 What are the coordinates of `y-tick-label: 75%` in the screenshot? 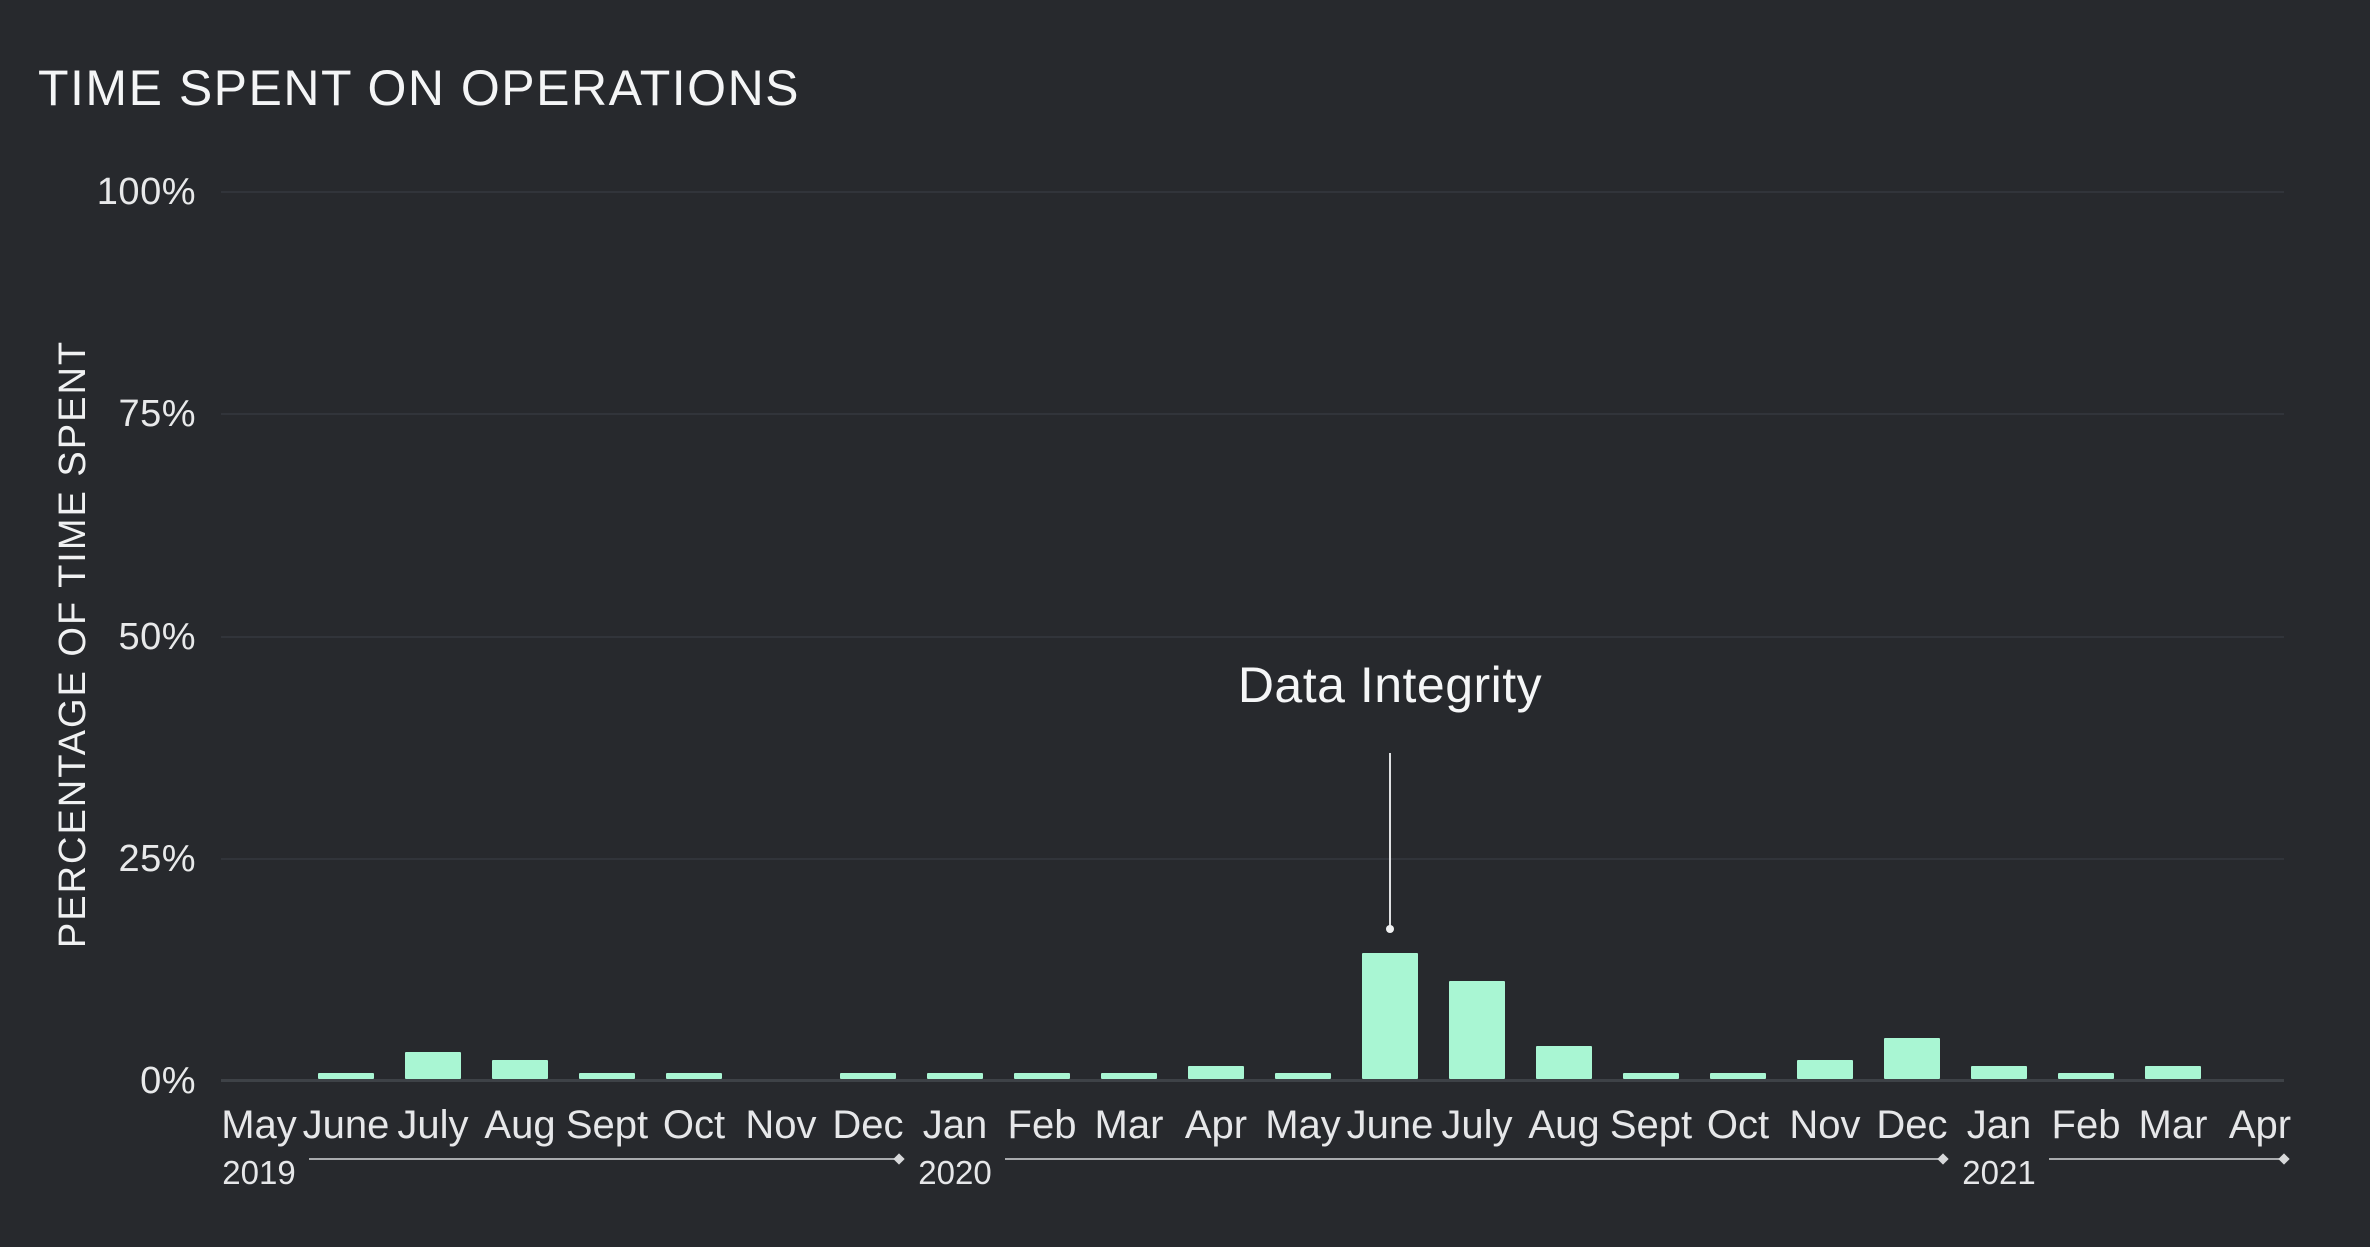 It's located at (157, 414).